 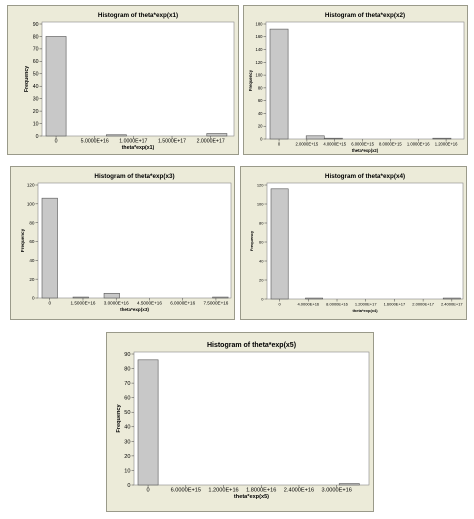 What do you see at coordinates (83, 303) in the screenshot?
I see `x-tick-label: 1.5000E+16` at bounding box center [83, 303].